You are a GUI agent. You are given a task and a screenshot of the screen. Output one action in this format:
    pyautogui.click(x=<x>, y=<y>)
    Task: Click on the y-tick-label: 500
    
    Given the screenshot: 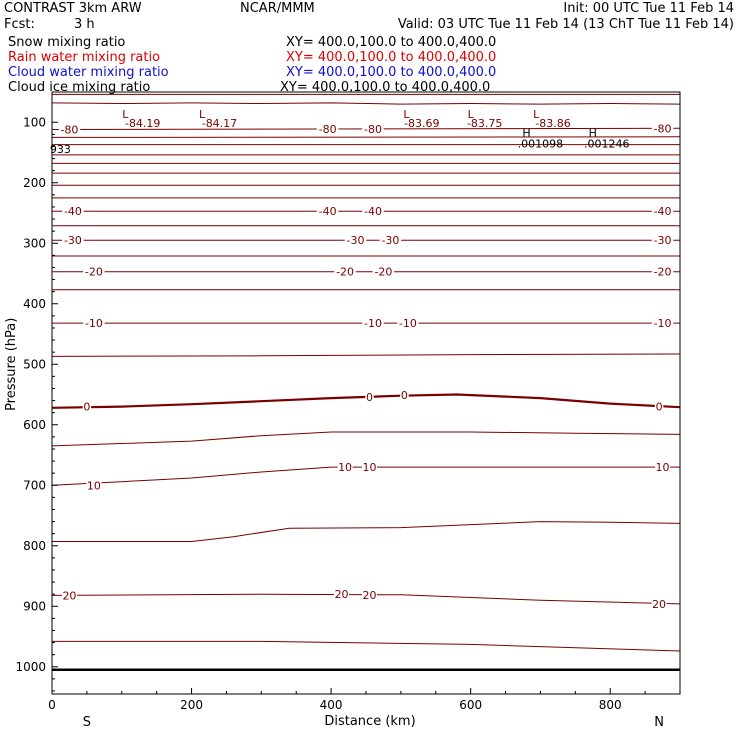 What is the action you would take?
    pyautogui.click(x=34, y=364)
    